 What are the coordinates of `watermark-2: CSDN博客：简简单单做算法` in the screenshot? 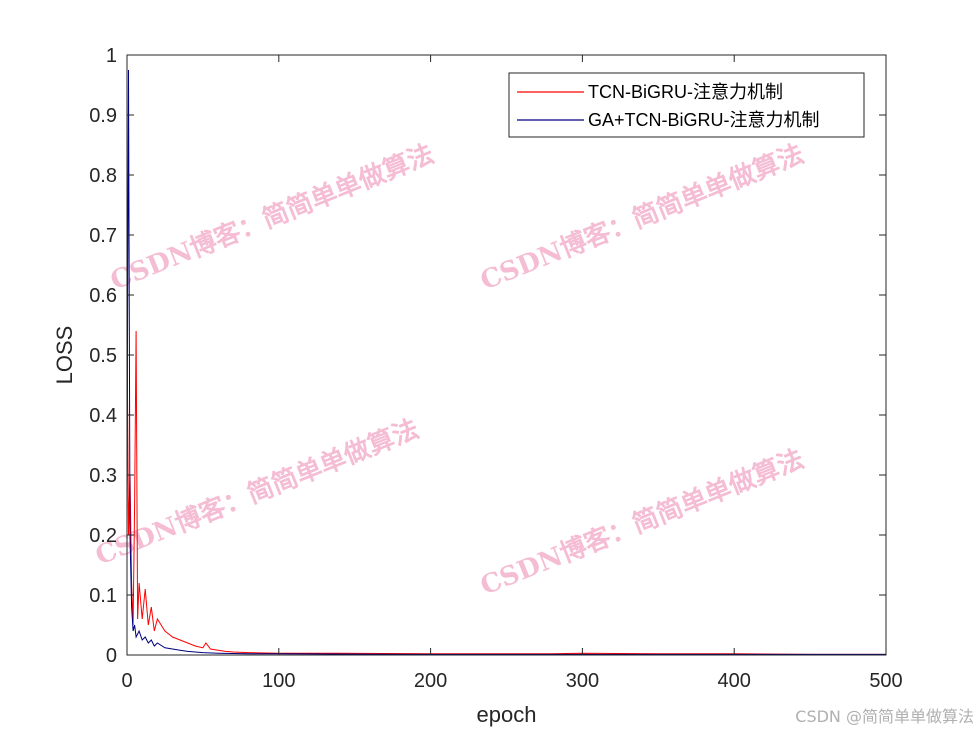 It's located at (642, 217).